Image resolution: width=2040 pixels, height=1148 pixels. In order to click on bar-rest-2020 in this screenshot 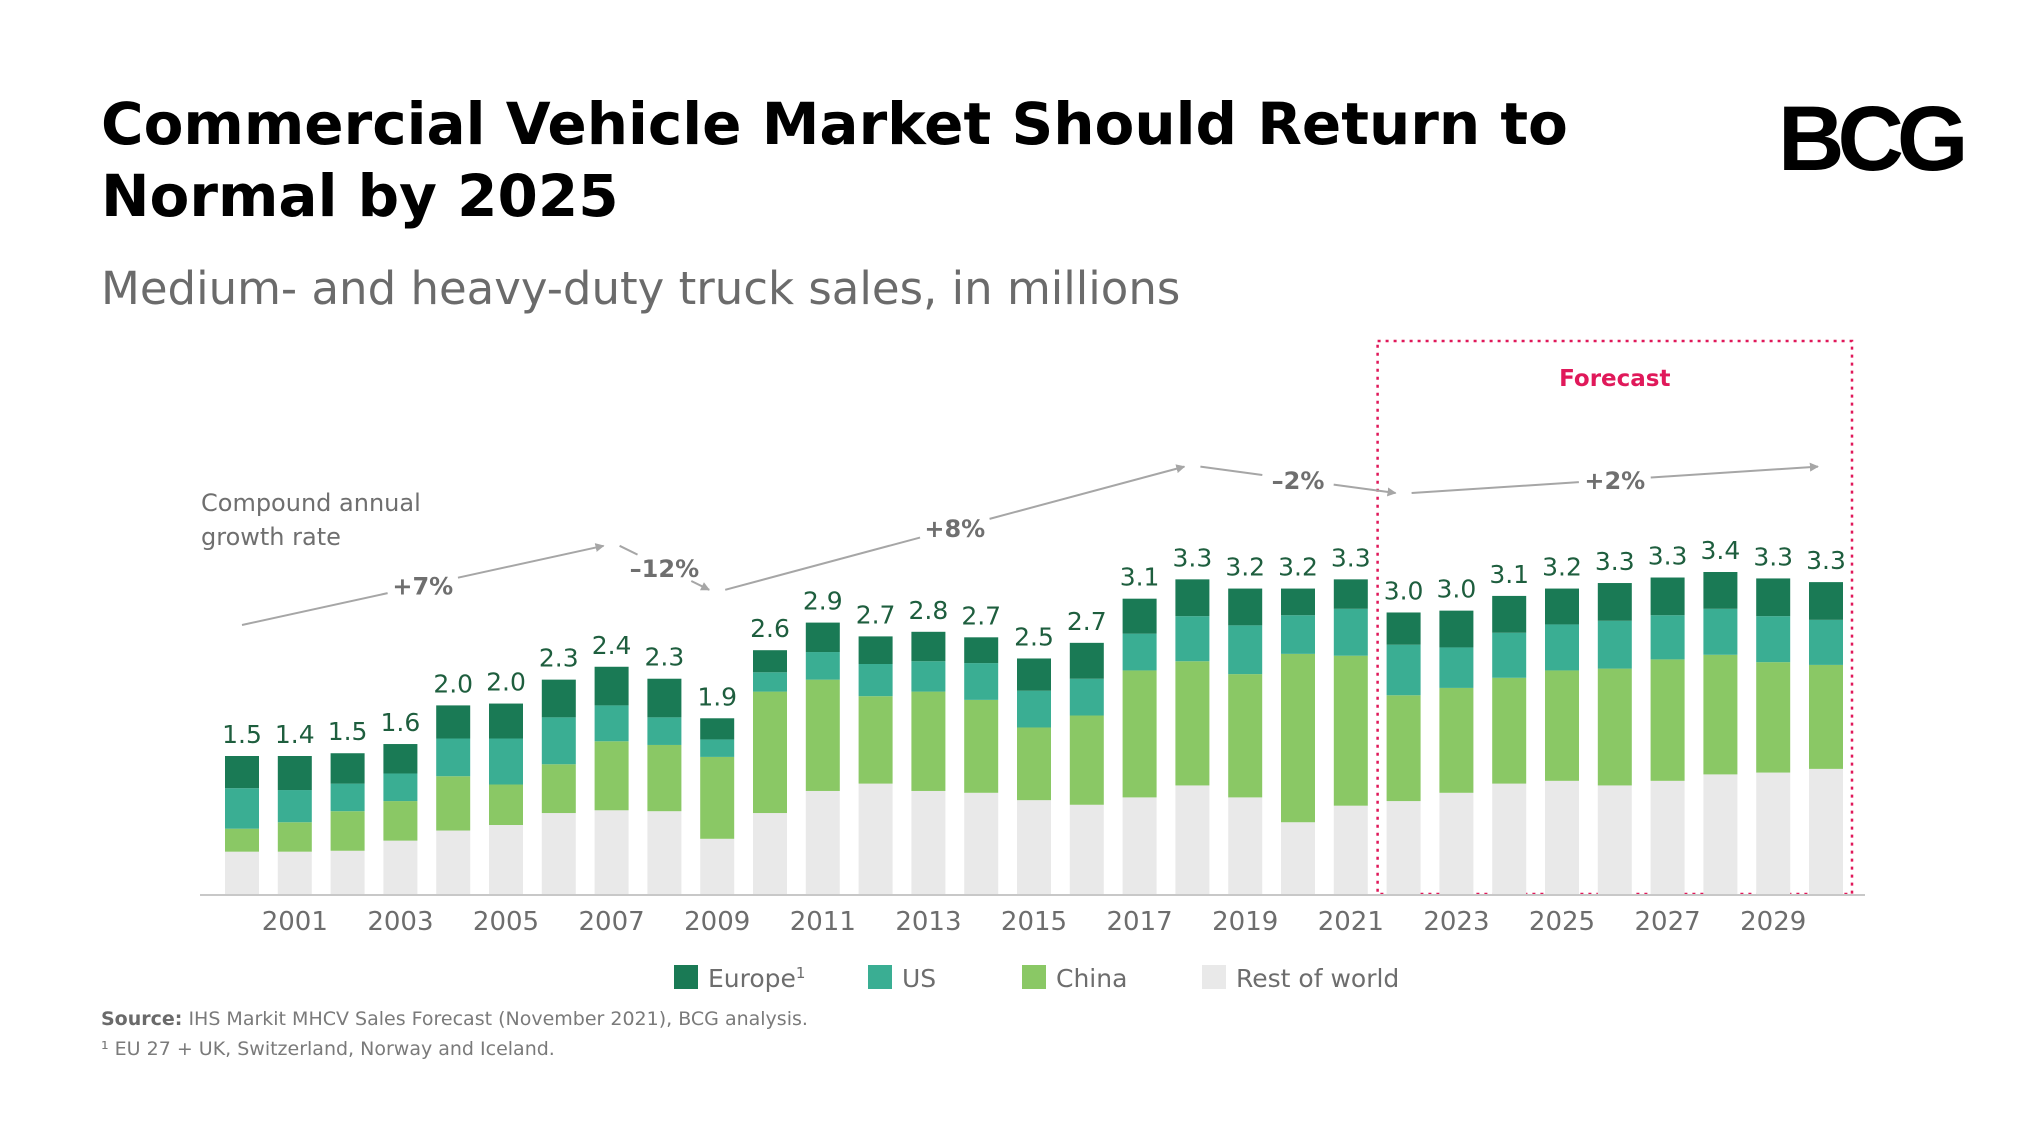, I will do `click(1298, 858)`.